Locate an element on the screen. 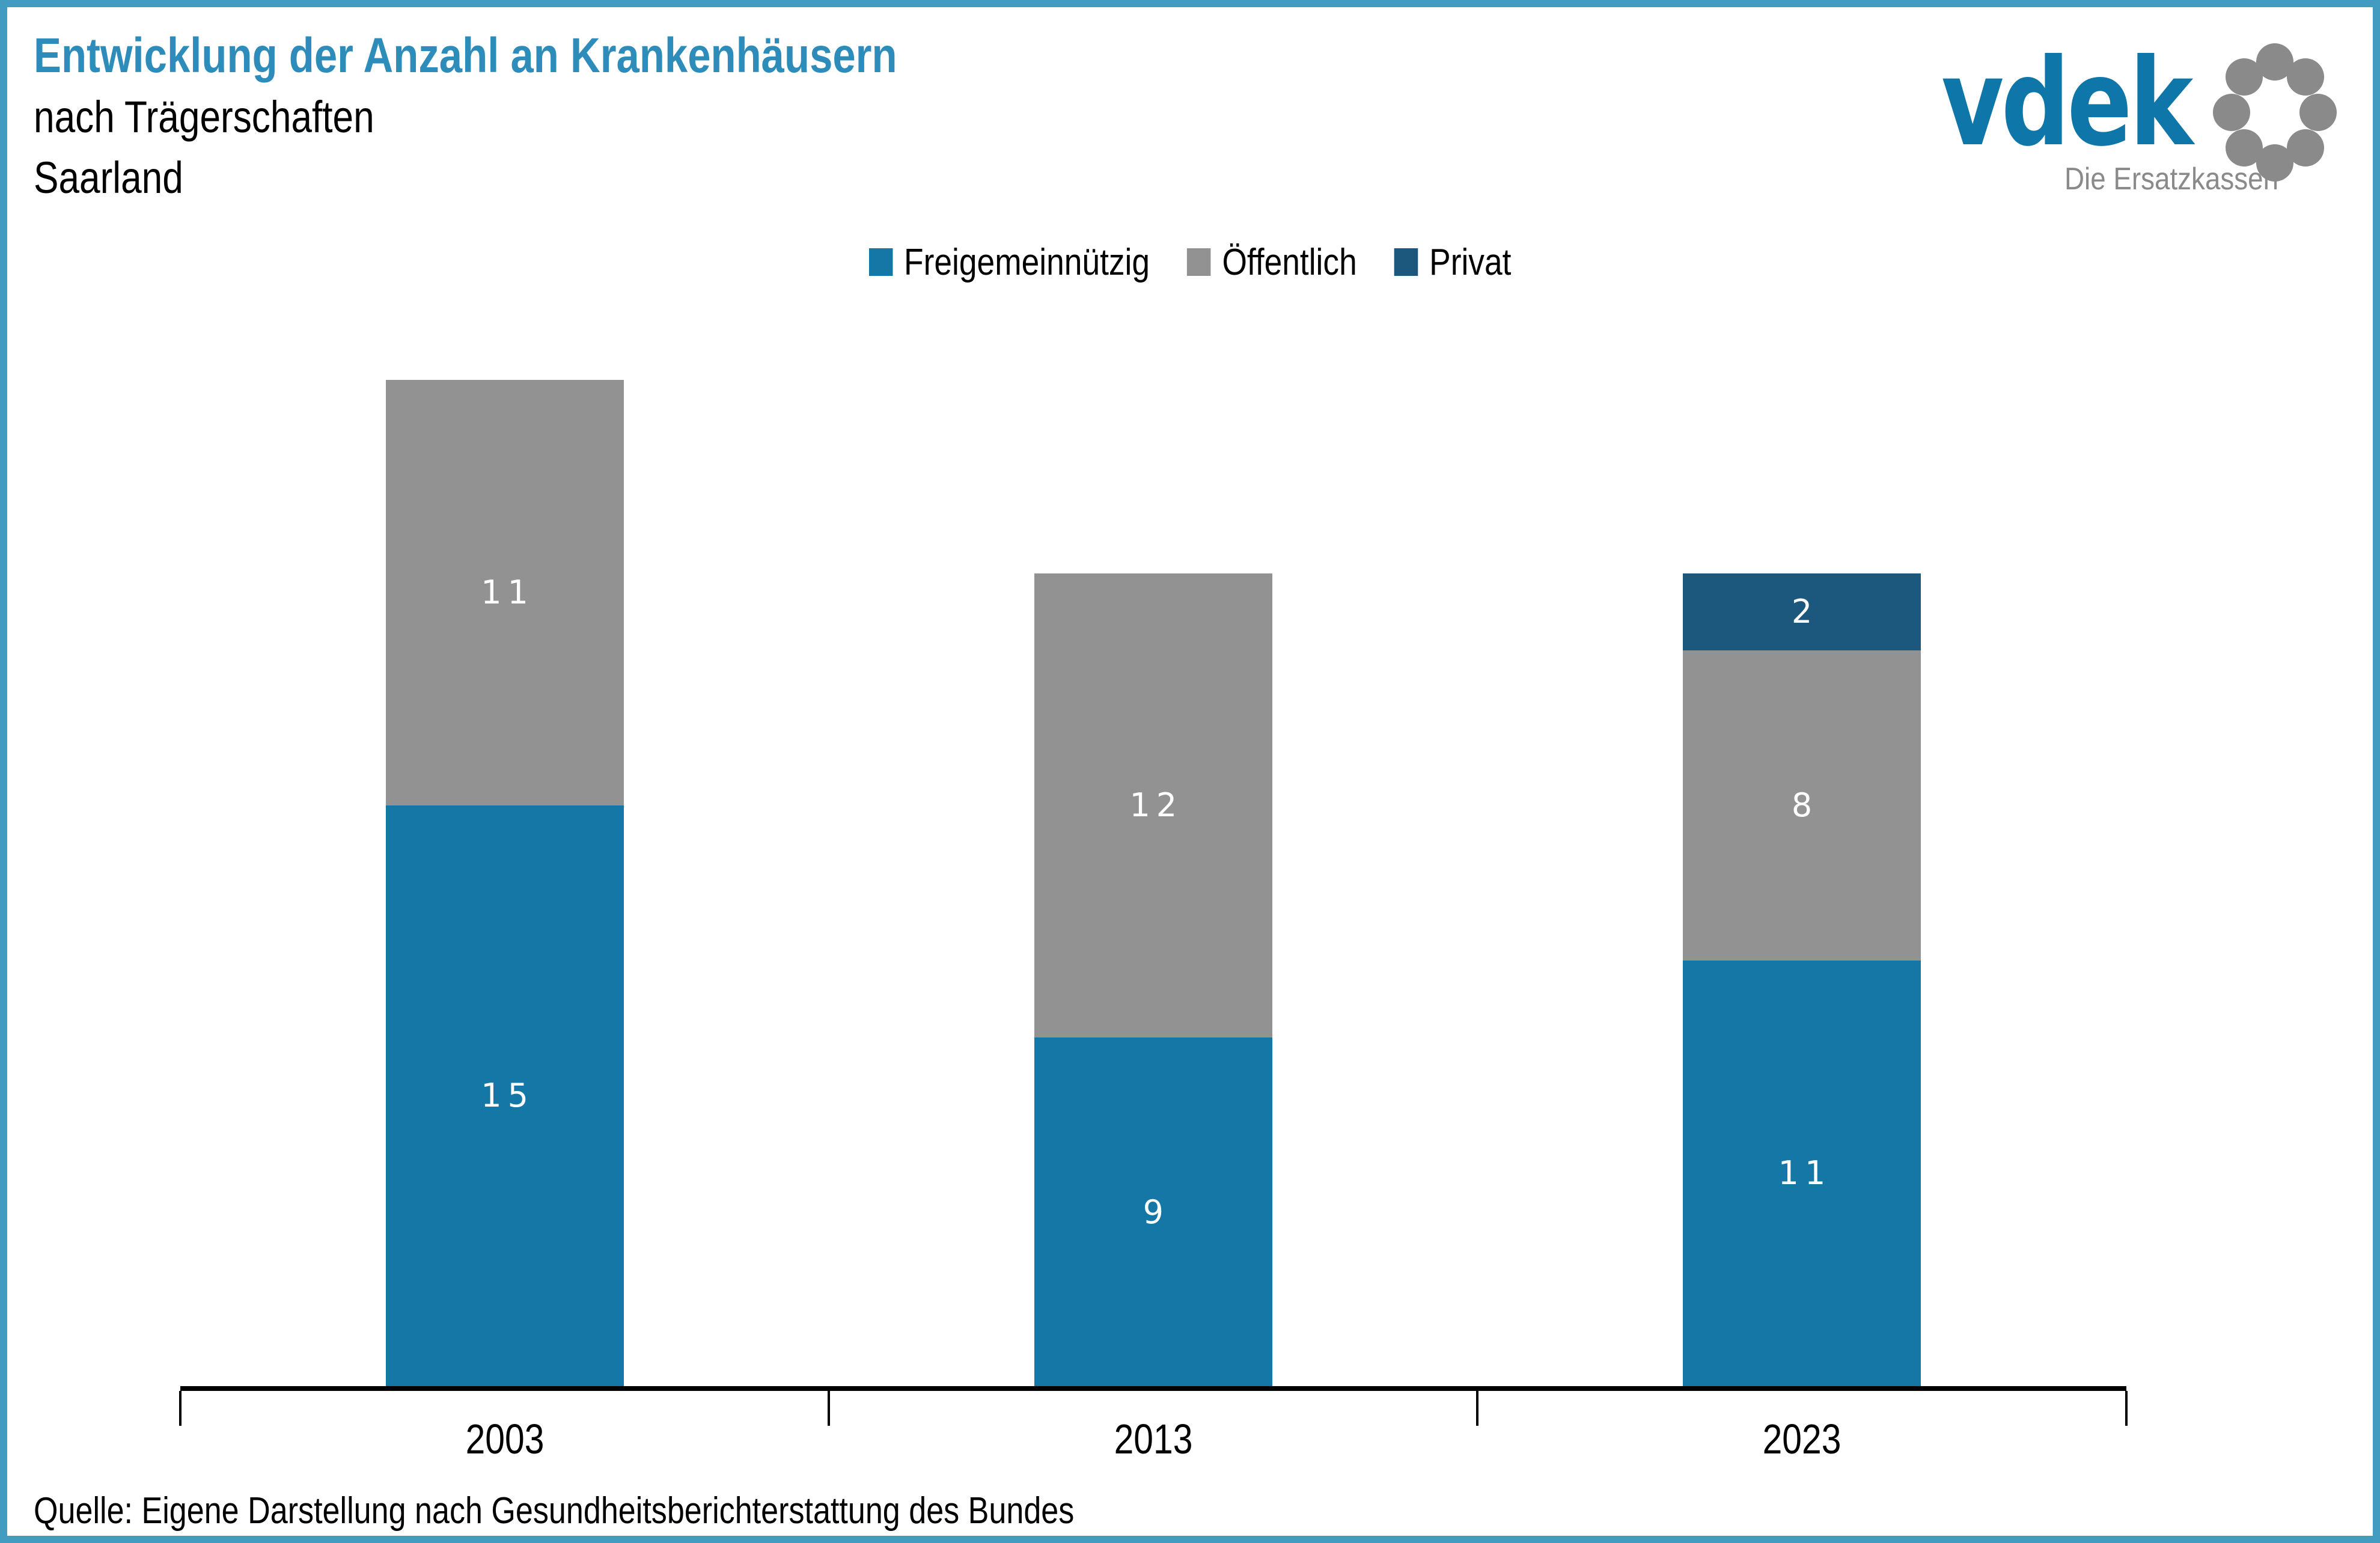  chart-subtitle: nach Trägerschaften is located at coordinates (204, 117).